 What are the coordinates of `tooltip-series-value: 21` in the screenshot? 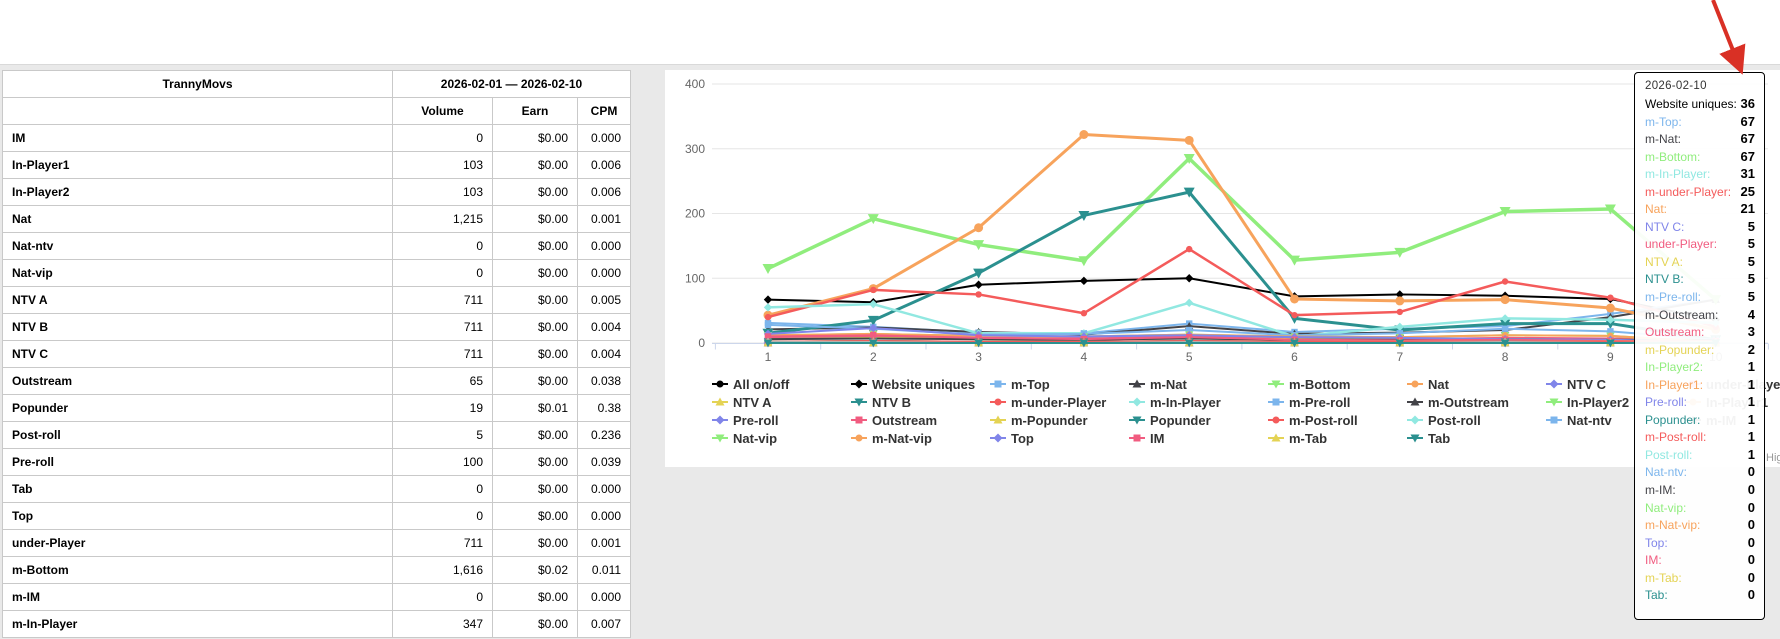 It's located at (1747, 209).